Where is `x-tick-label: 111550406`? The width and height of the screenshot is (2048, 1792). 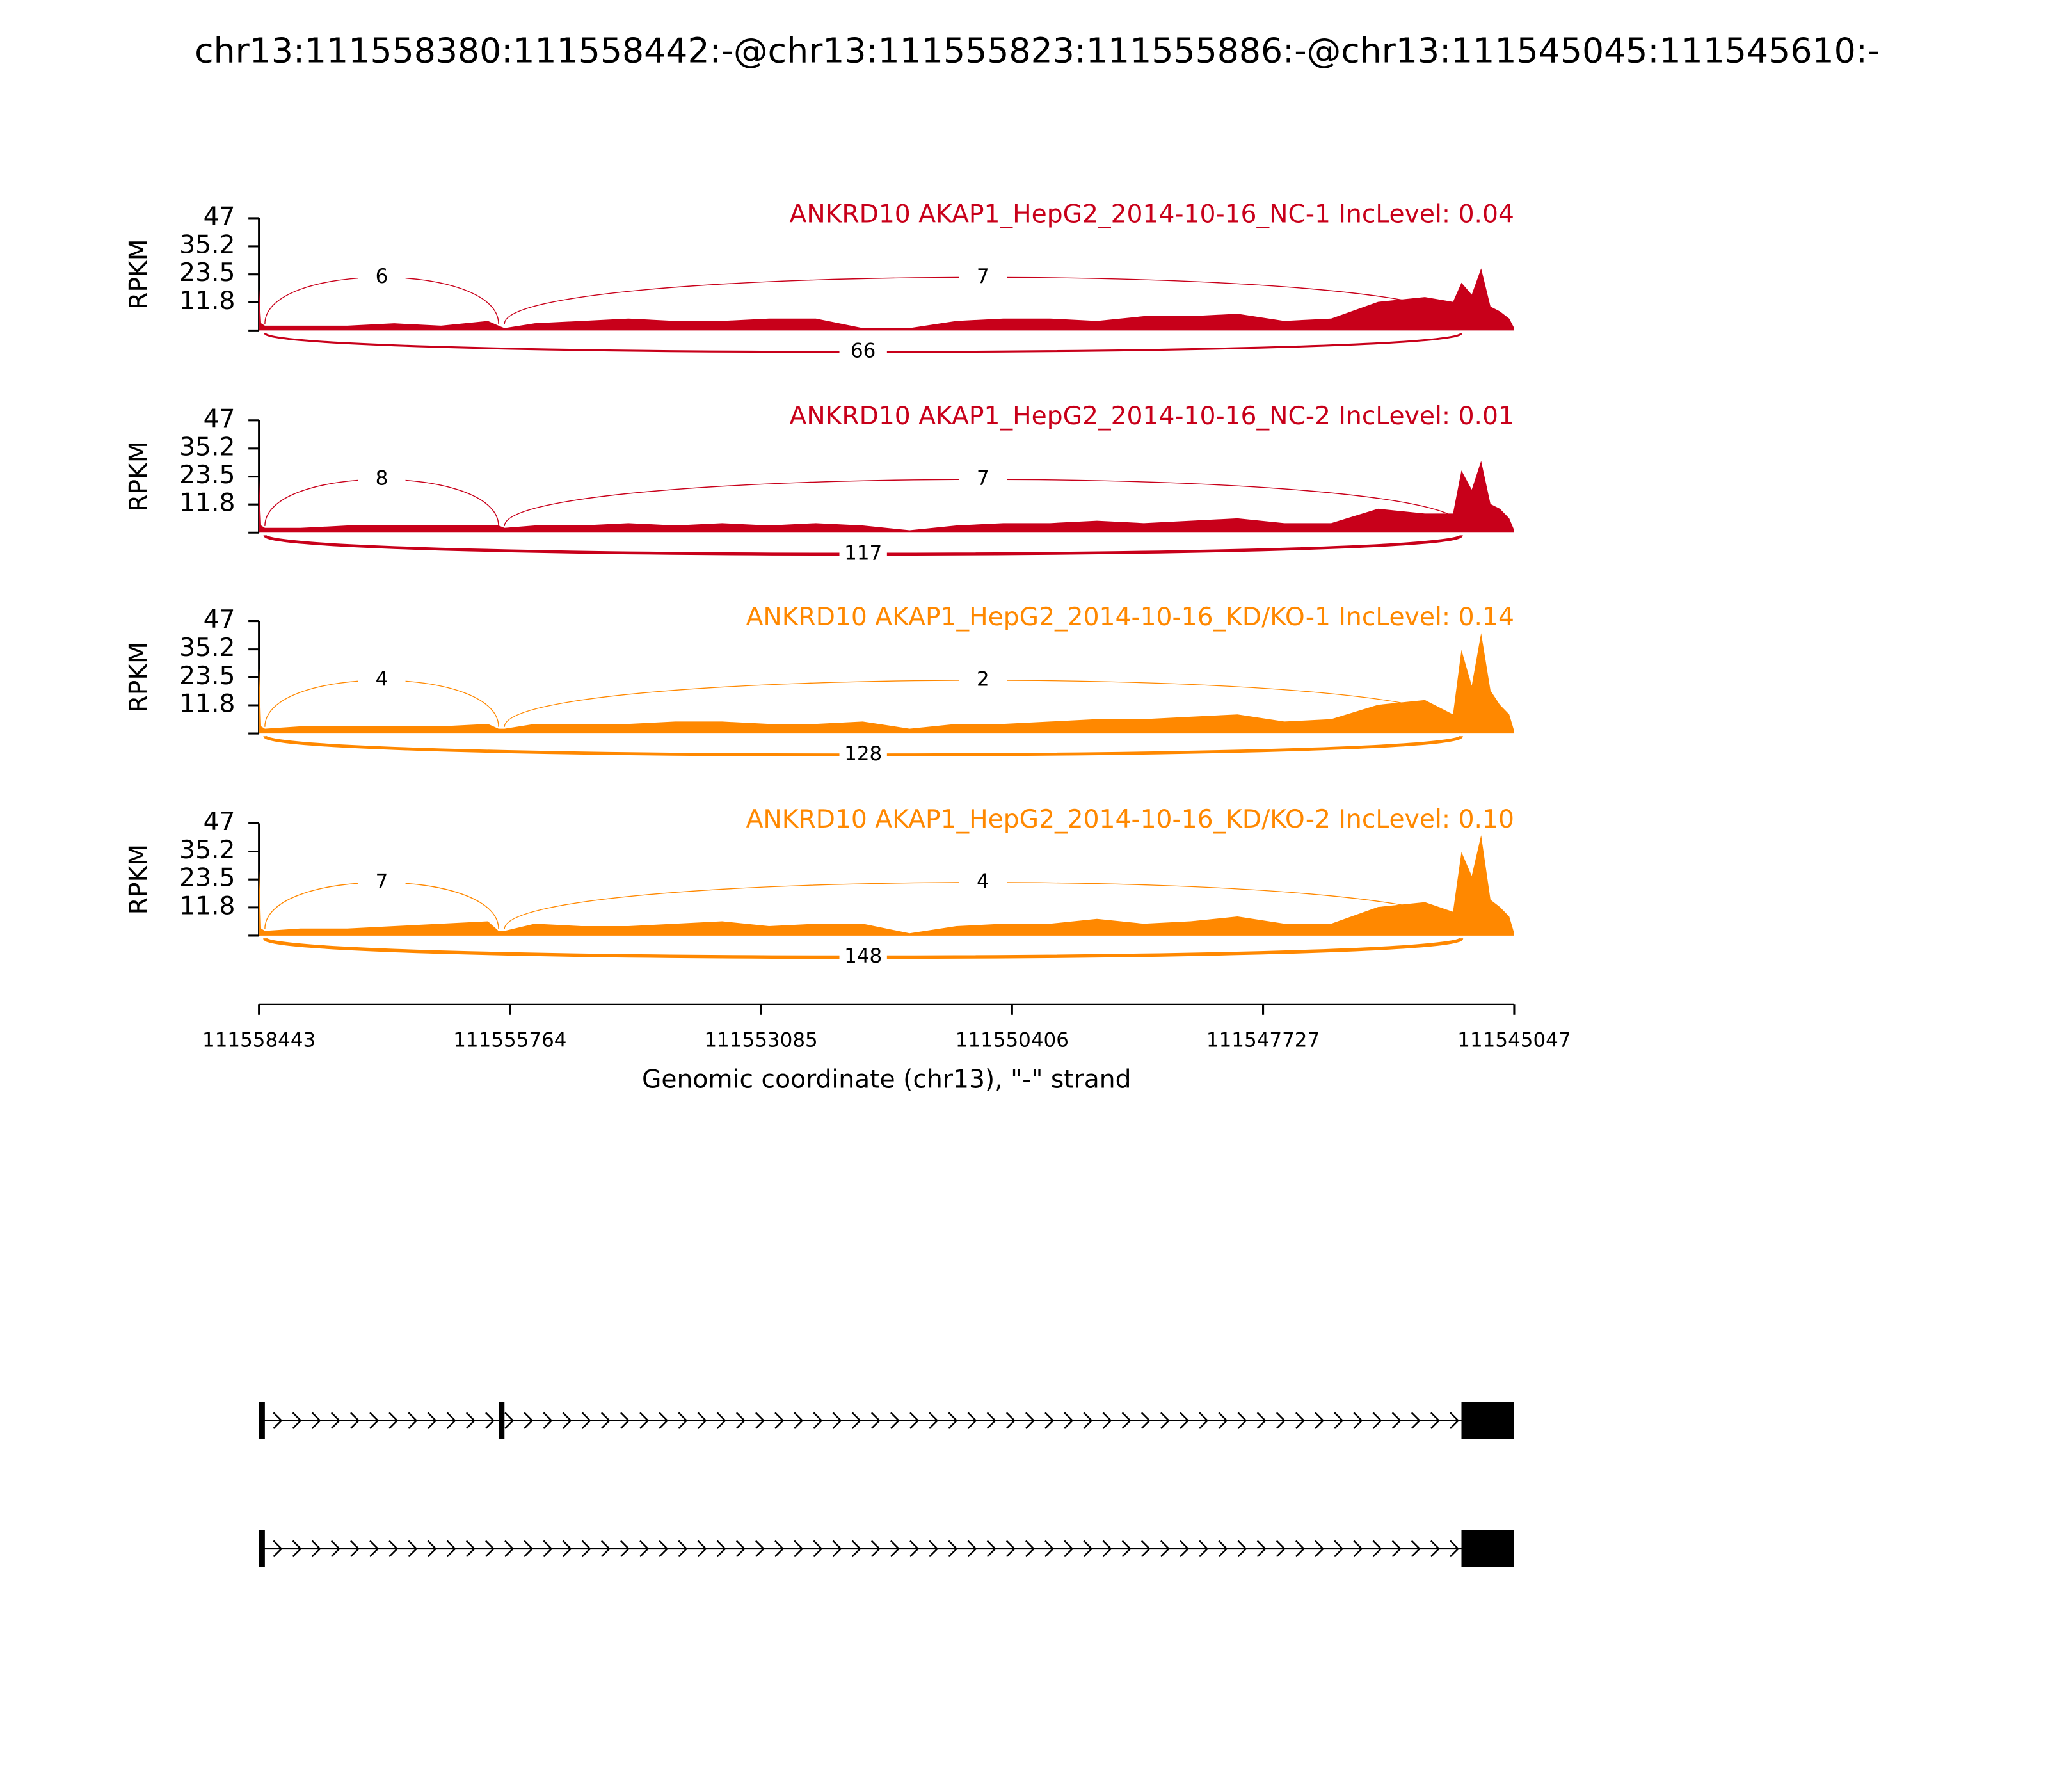 x-tick-label: 111550406 is located at coordinates (1012, 1040).